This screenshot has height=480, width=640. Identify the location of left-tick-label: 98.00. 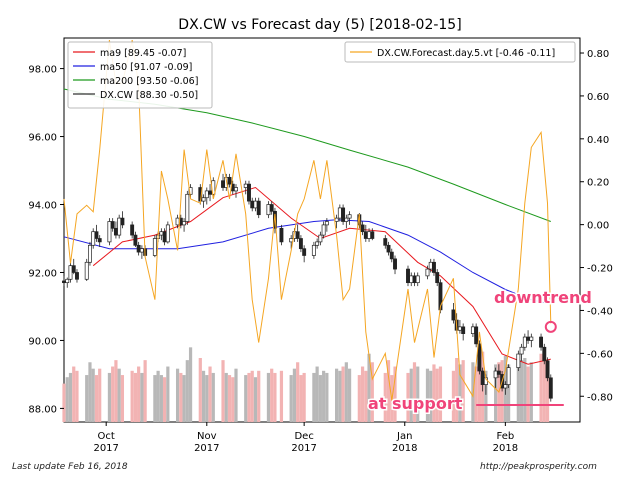
(42, 70).